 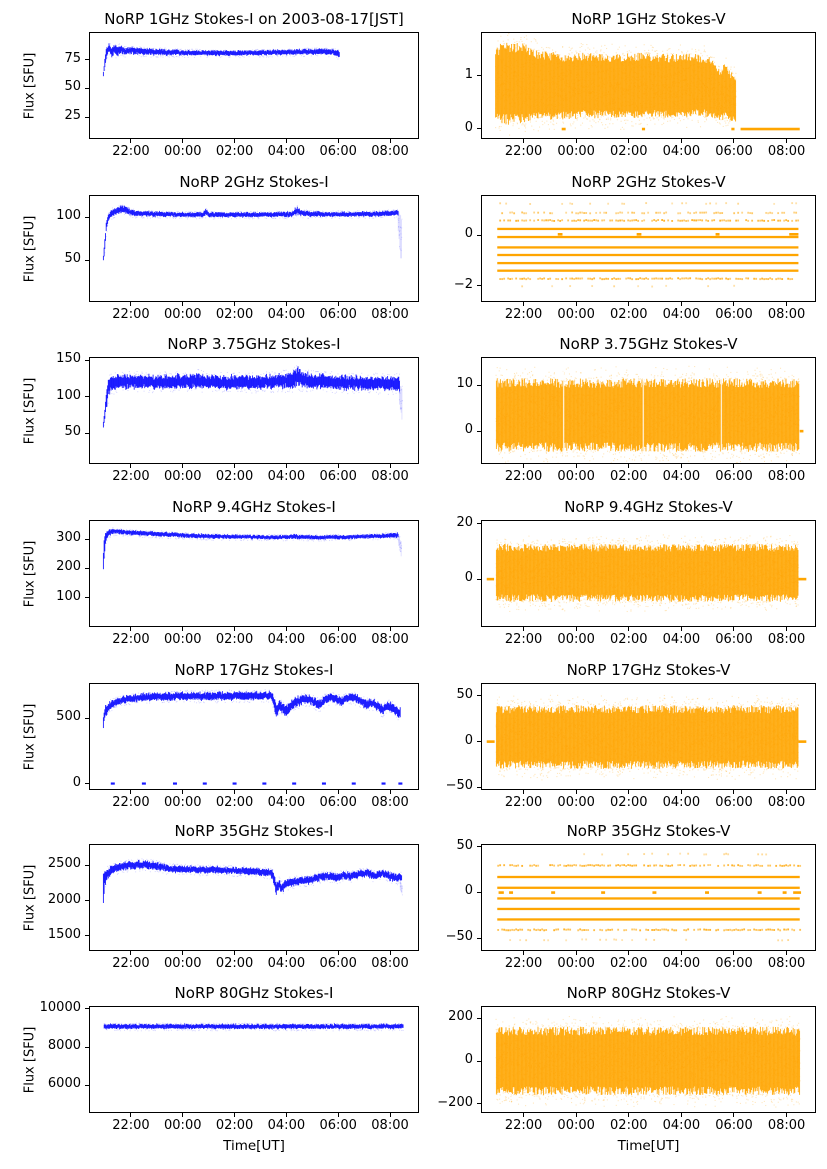 I want to click on y-tick-label: −200, so click(x=455, y=1102).